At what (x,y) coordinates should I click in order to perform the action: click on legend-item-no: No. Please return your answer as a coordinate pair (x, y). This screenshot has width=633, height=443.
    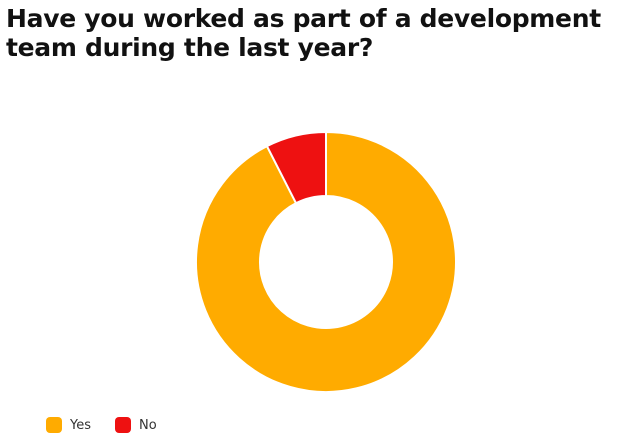
    Looking at the image, I should click on (136, 425).